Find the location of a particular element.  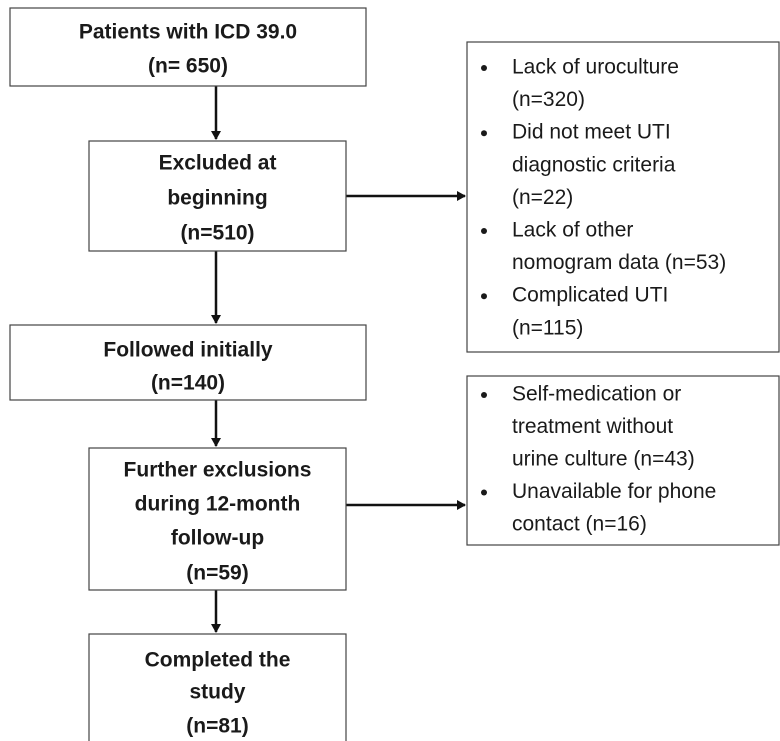

side-text: nomogram data (n=53) is located at coordinates (619, 262).